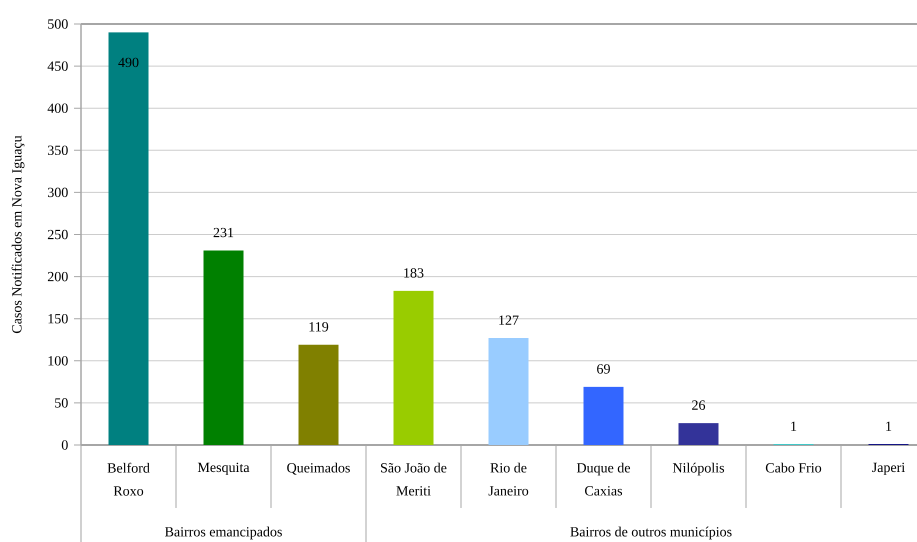 This screenshot has width=917, height=542. I want to click on x-tick-label: Duque de Caxias, so click(603, 479).